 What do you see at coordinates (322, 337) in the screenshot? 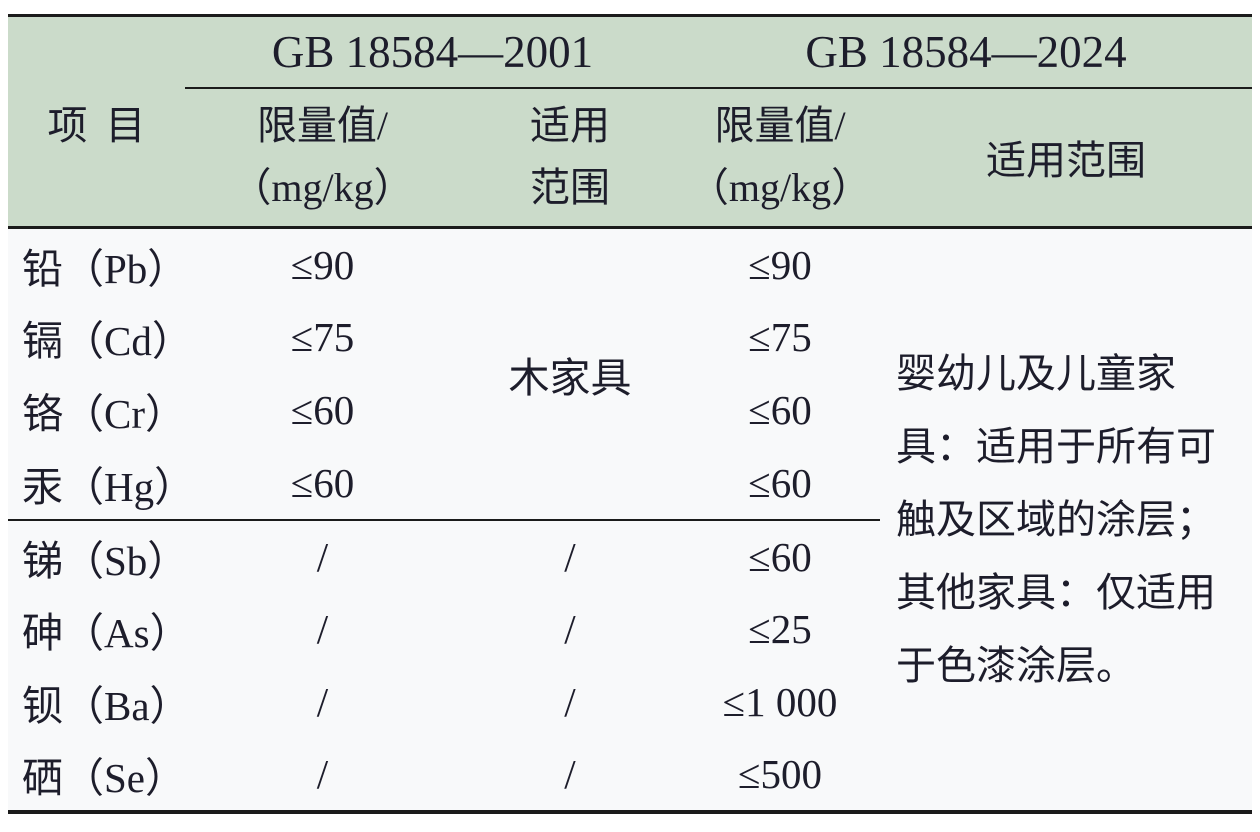
I see `cell-limit-2001: ≤75` at bounding box center [322, 337].